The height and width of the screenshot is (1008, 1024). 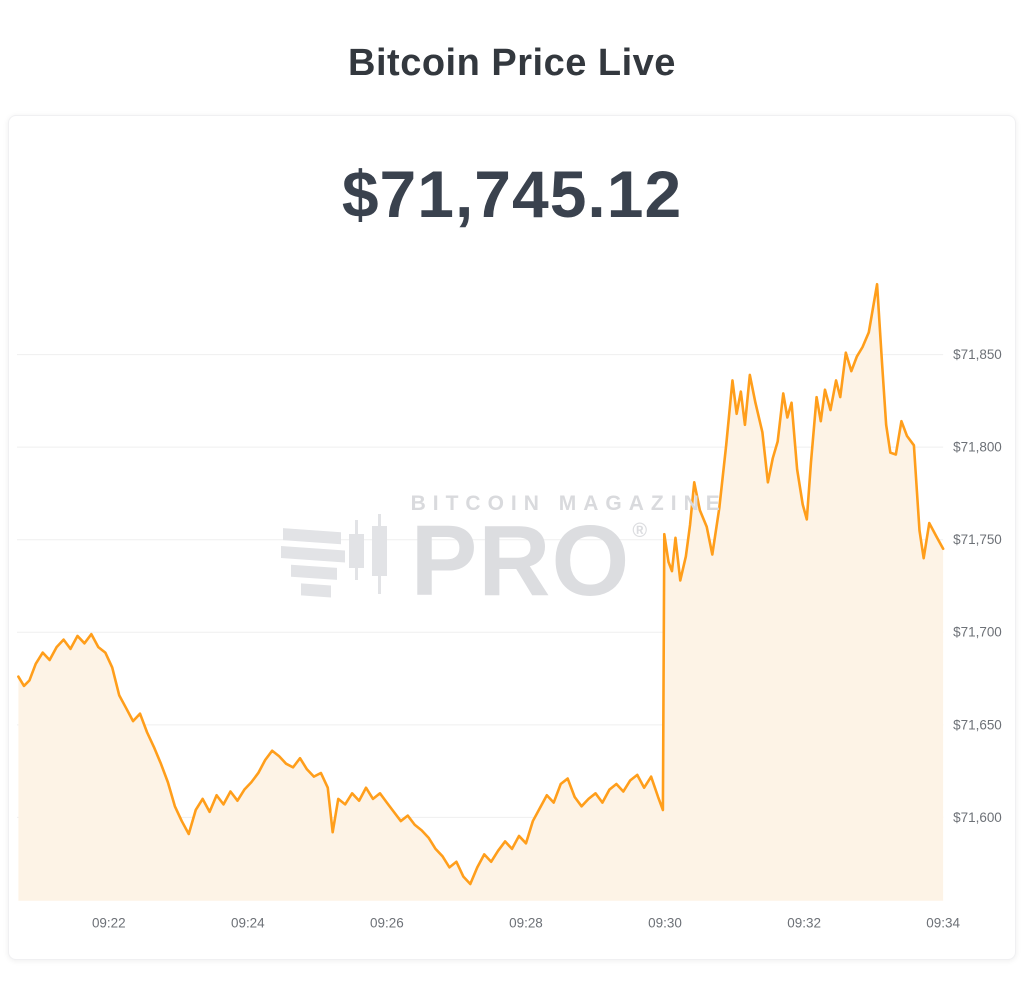 What do you see at coordinates (109, 923) in the screenshot?
I see `x-axis-label: 09:22` at bounding box center [109, 923].